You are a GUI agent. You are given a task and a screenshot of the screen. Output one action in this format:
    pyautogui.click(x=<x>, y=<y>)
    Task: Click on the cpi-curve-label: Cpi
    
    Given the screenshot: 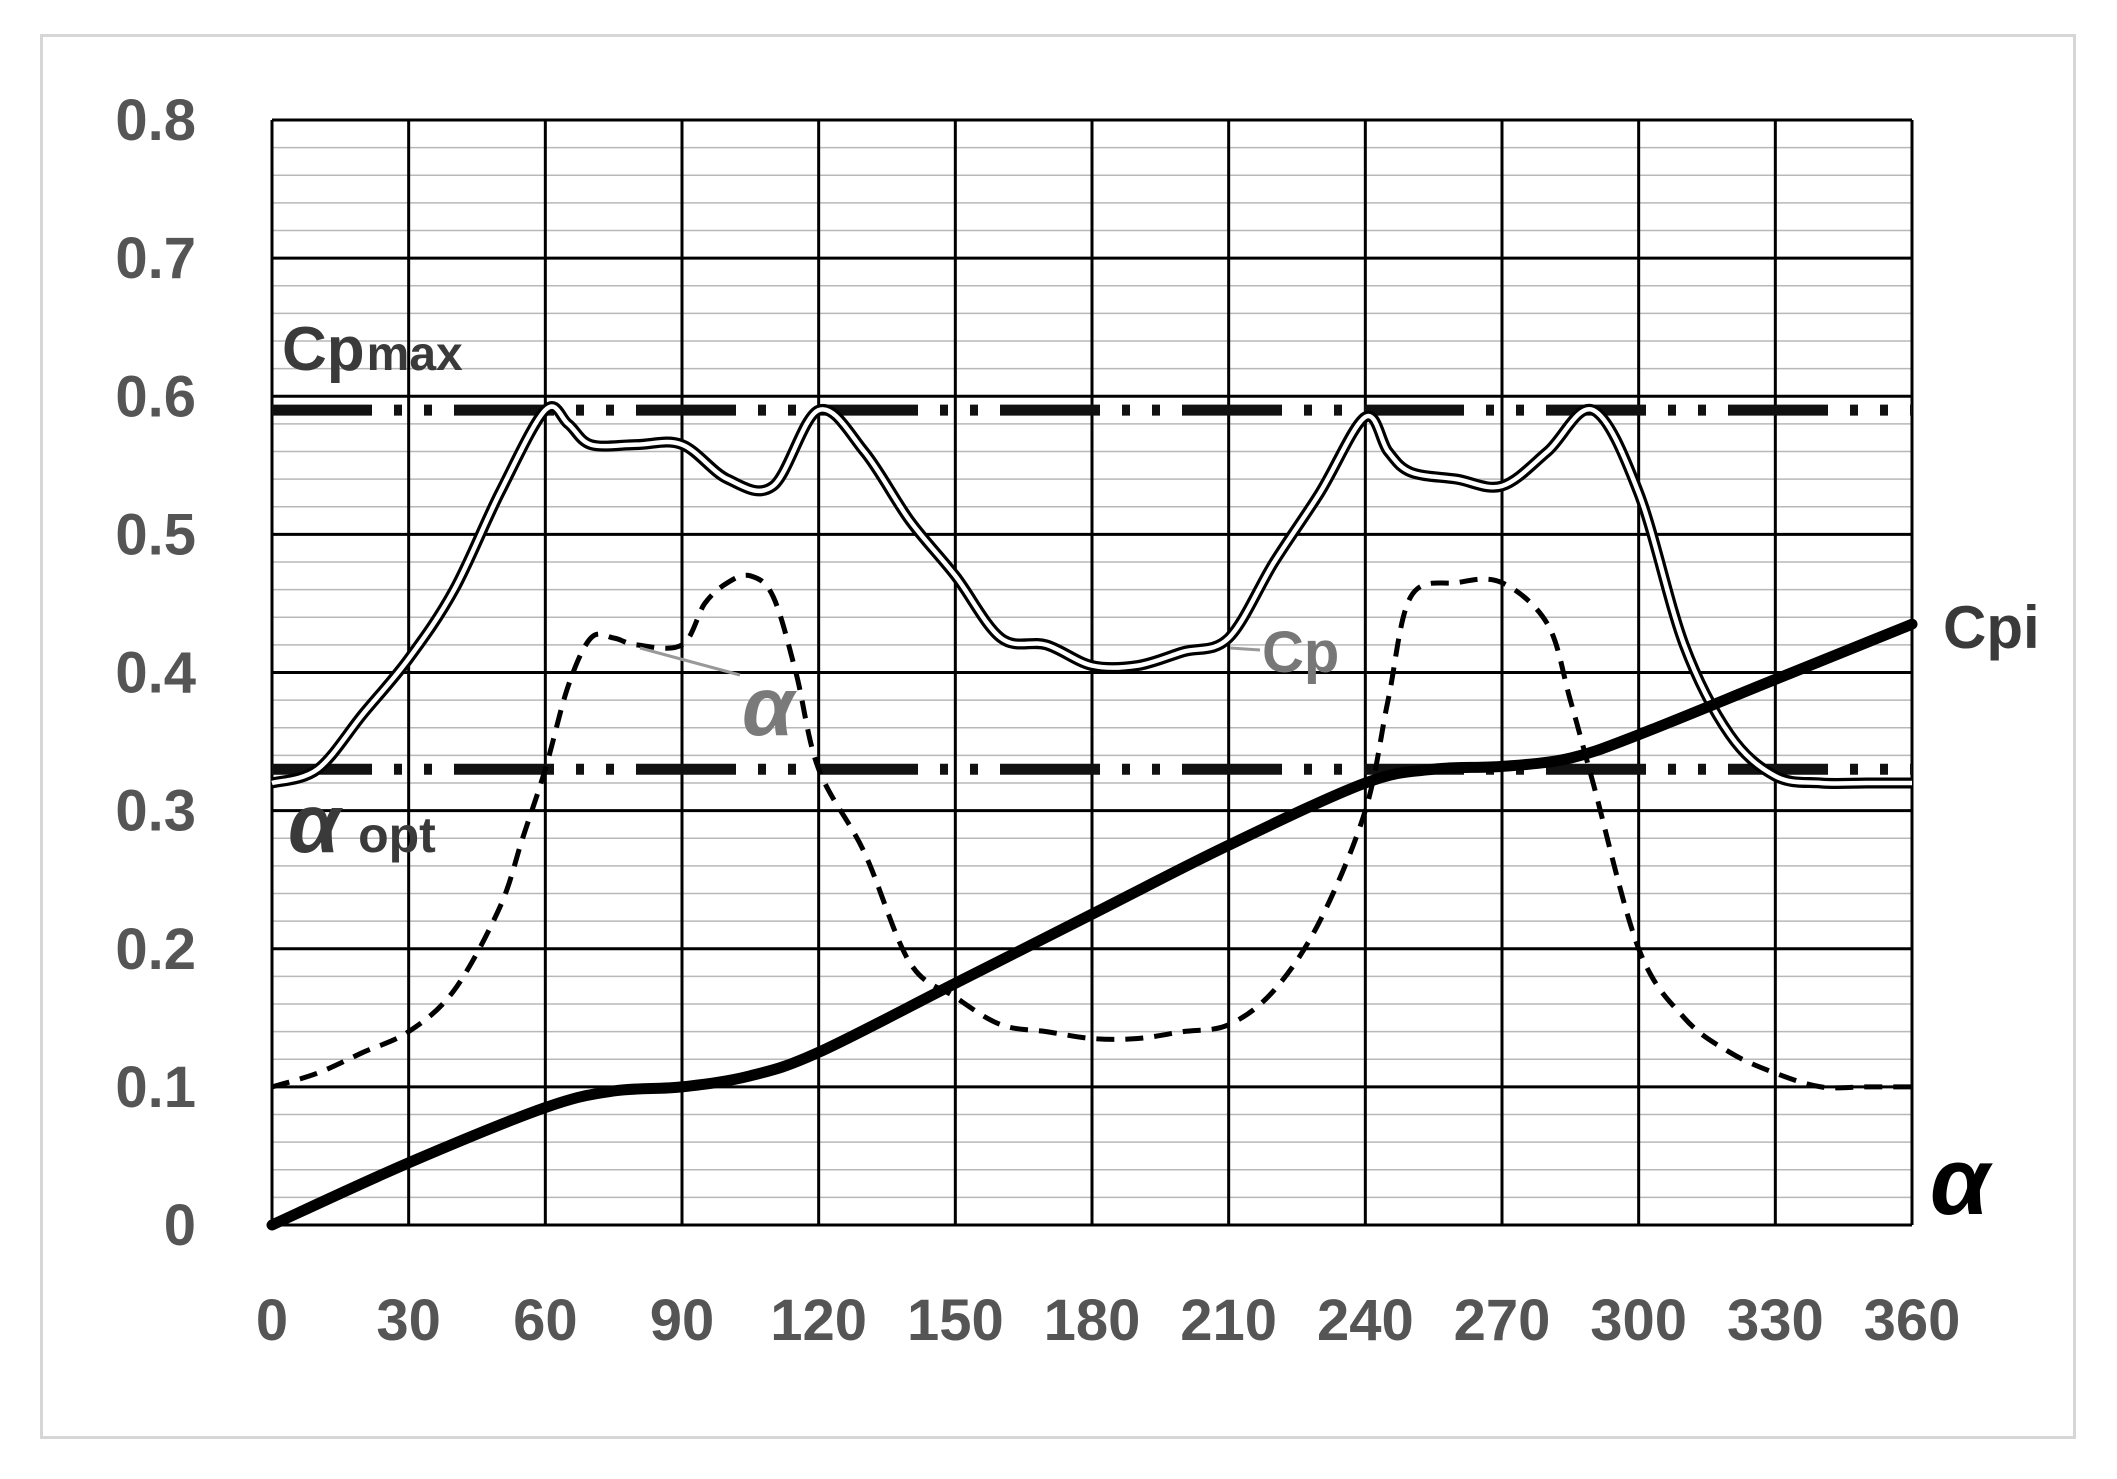 What is the action you would take?
    pyautogui.click(x=1991, y=627)
    